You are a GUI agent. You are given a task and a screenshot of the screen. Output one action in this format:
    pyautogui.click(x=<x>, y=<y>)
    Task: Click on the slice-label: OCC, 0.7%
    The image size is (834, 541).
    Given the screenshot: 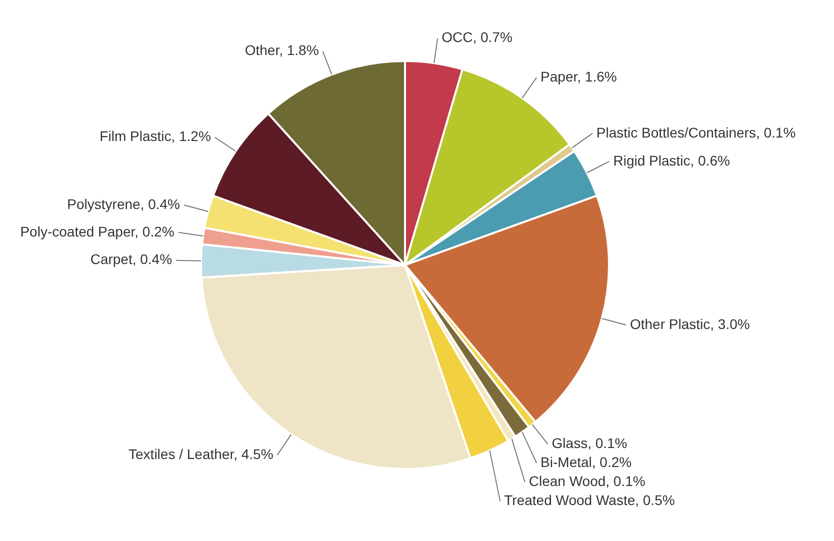 What is the action you would take?
    pyautogui.click(x=477, y=37)
    